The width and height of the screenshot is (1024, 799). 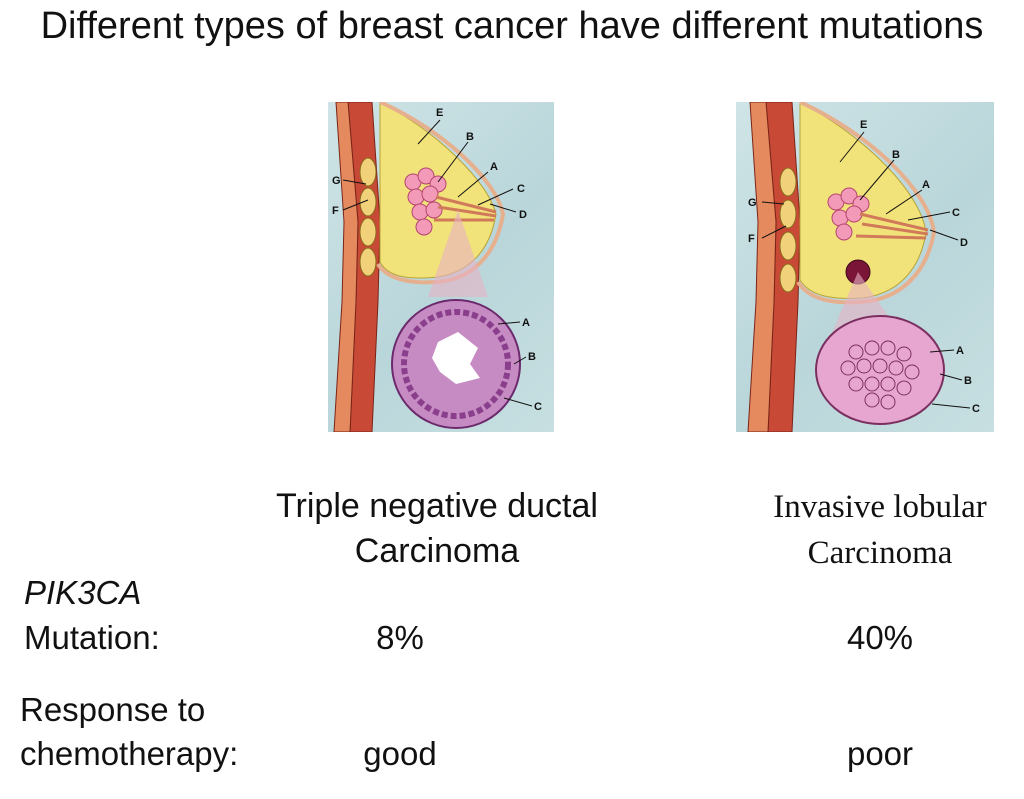 What do you see at coordinates (400, 753) in the screenshot?
I see `ductal-response-value: good` at bounding box center [400, 753].